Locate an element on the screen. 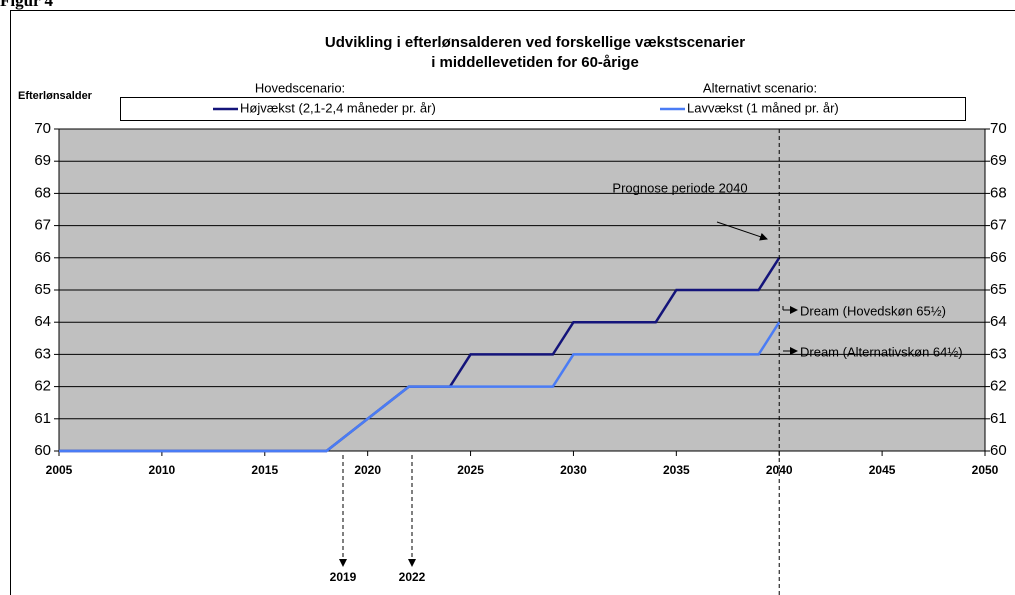  x-tick-label: 2030 is located at coordinates (573, 470).